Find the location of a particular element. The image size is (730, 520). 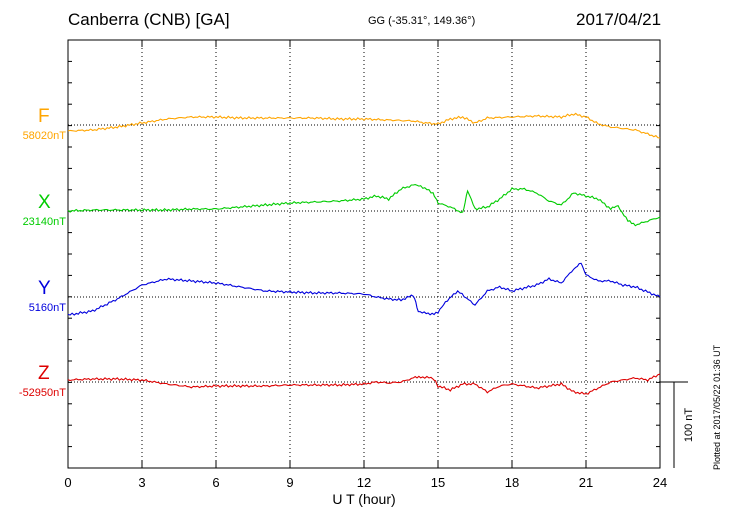

series-line-z is located at coordinates (364, 384).